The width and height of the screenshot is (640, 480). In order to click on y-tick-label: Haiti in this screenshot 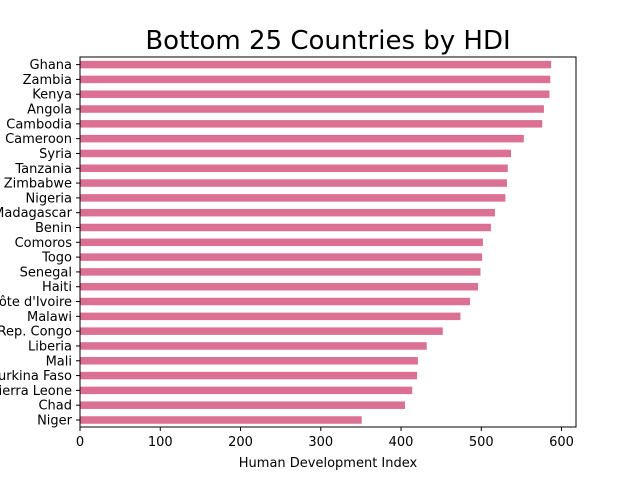, I will do `click(57, 287)`.